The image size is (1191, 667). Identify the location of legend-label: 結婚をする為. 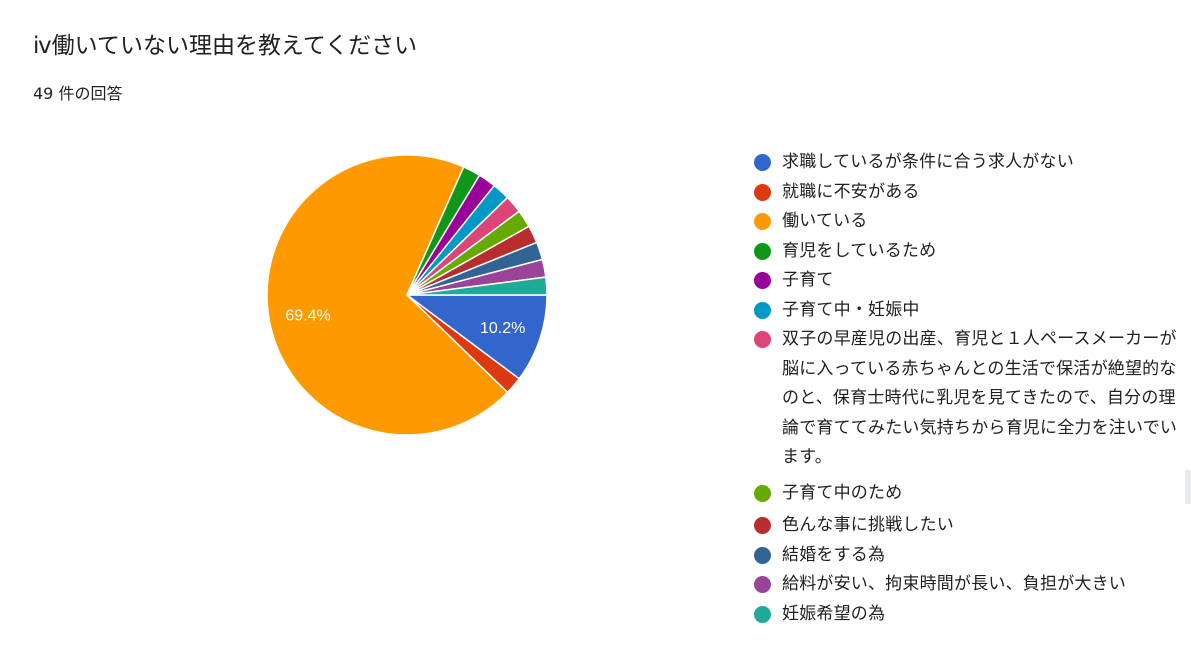
(834, 554).